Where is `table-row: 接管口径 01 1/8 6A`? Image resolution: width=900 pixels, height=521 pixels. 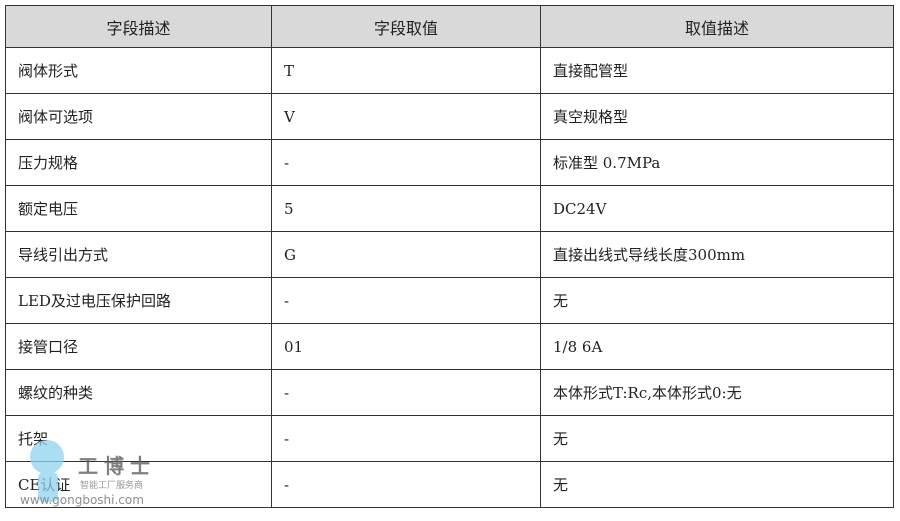
table-row: 接管口径 01 1/8 6A is located at coordinates (449, 346).